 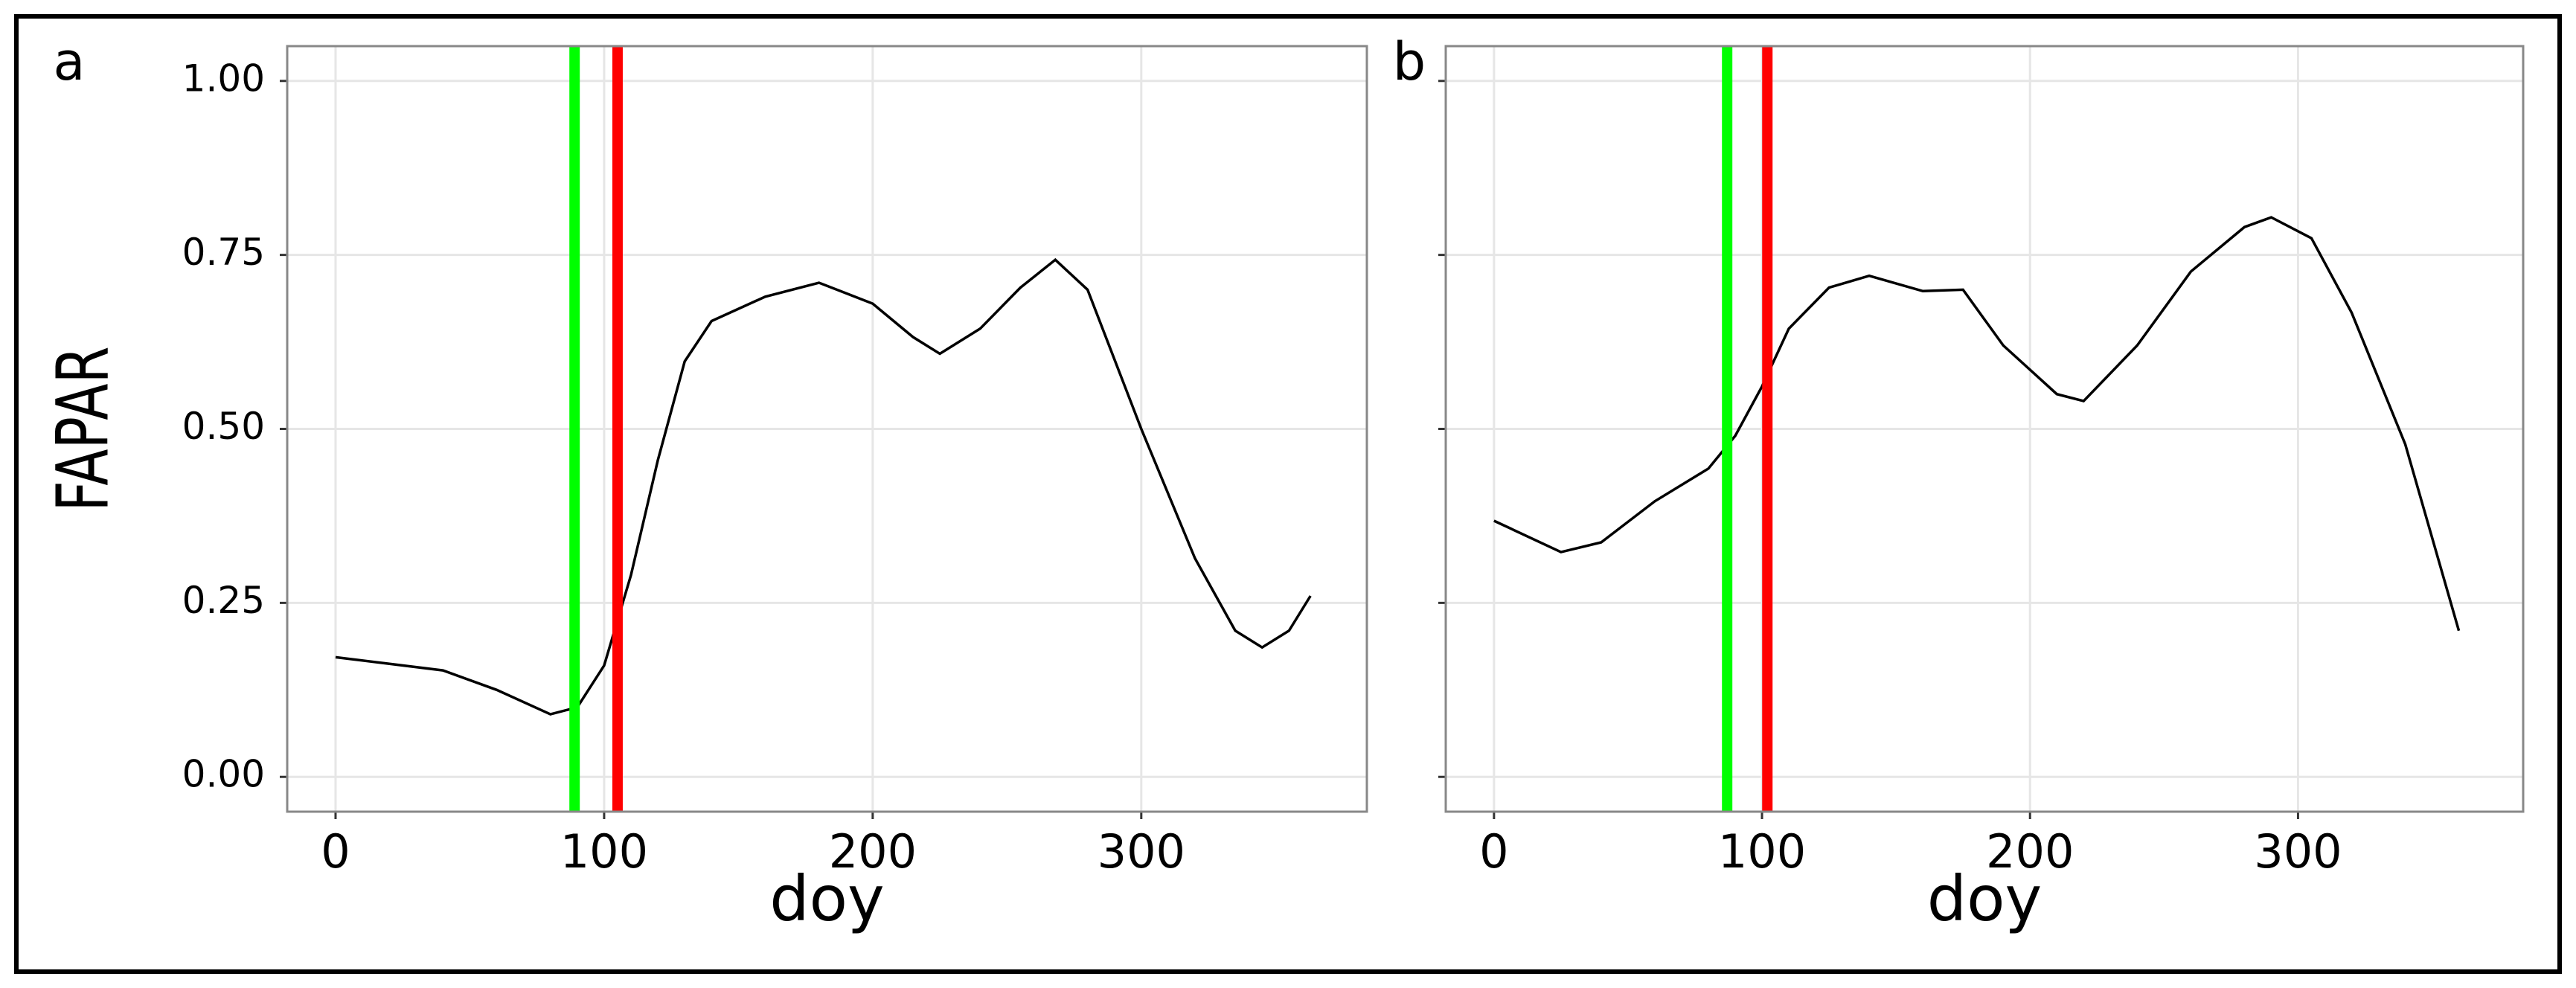 What do you see at coordinates (223, 775) in the screenshot?
I see `y-tick-label: 0.00` at bounding box center [223, 775].